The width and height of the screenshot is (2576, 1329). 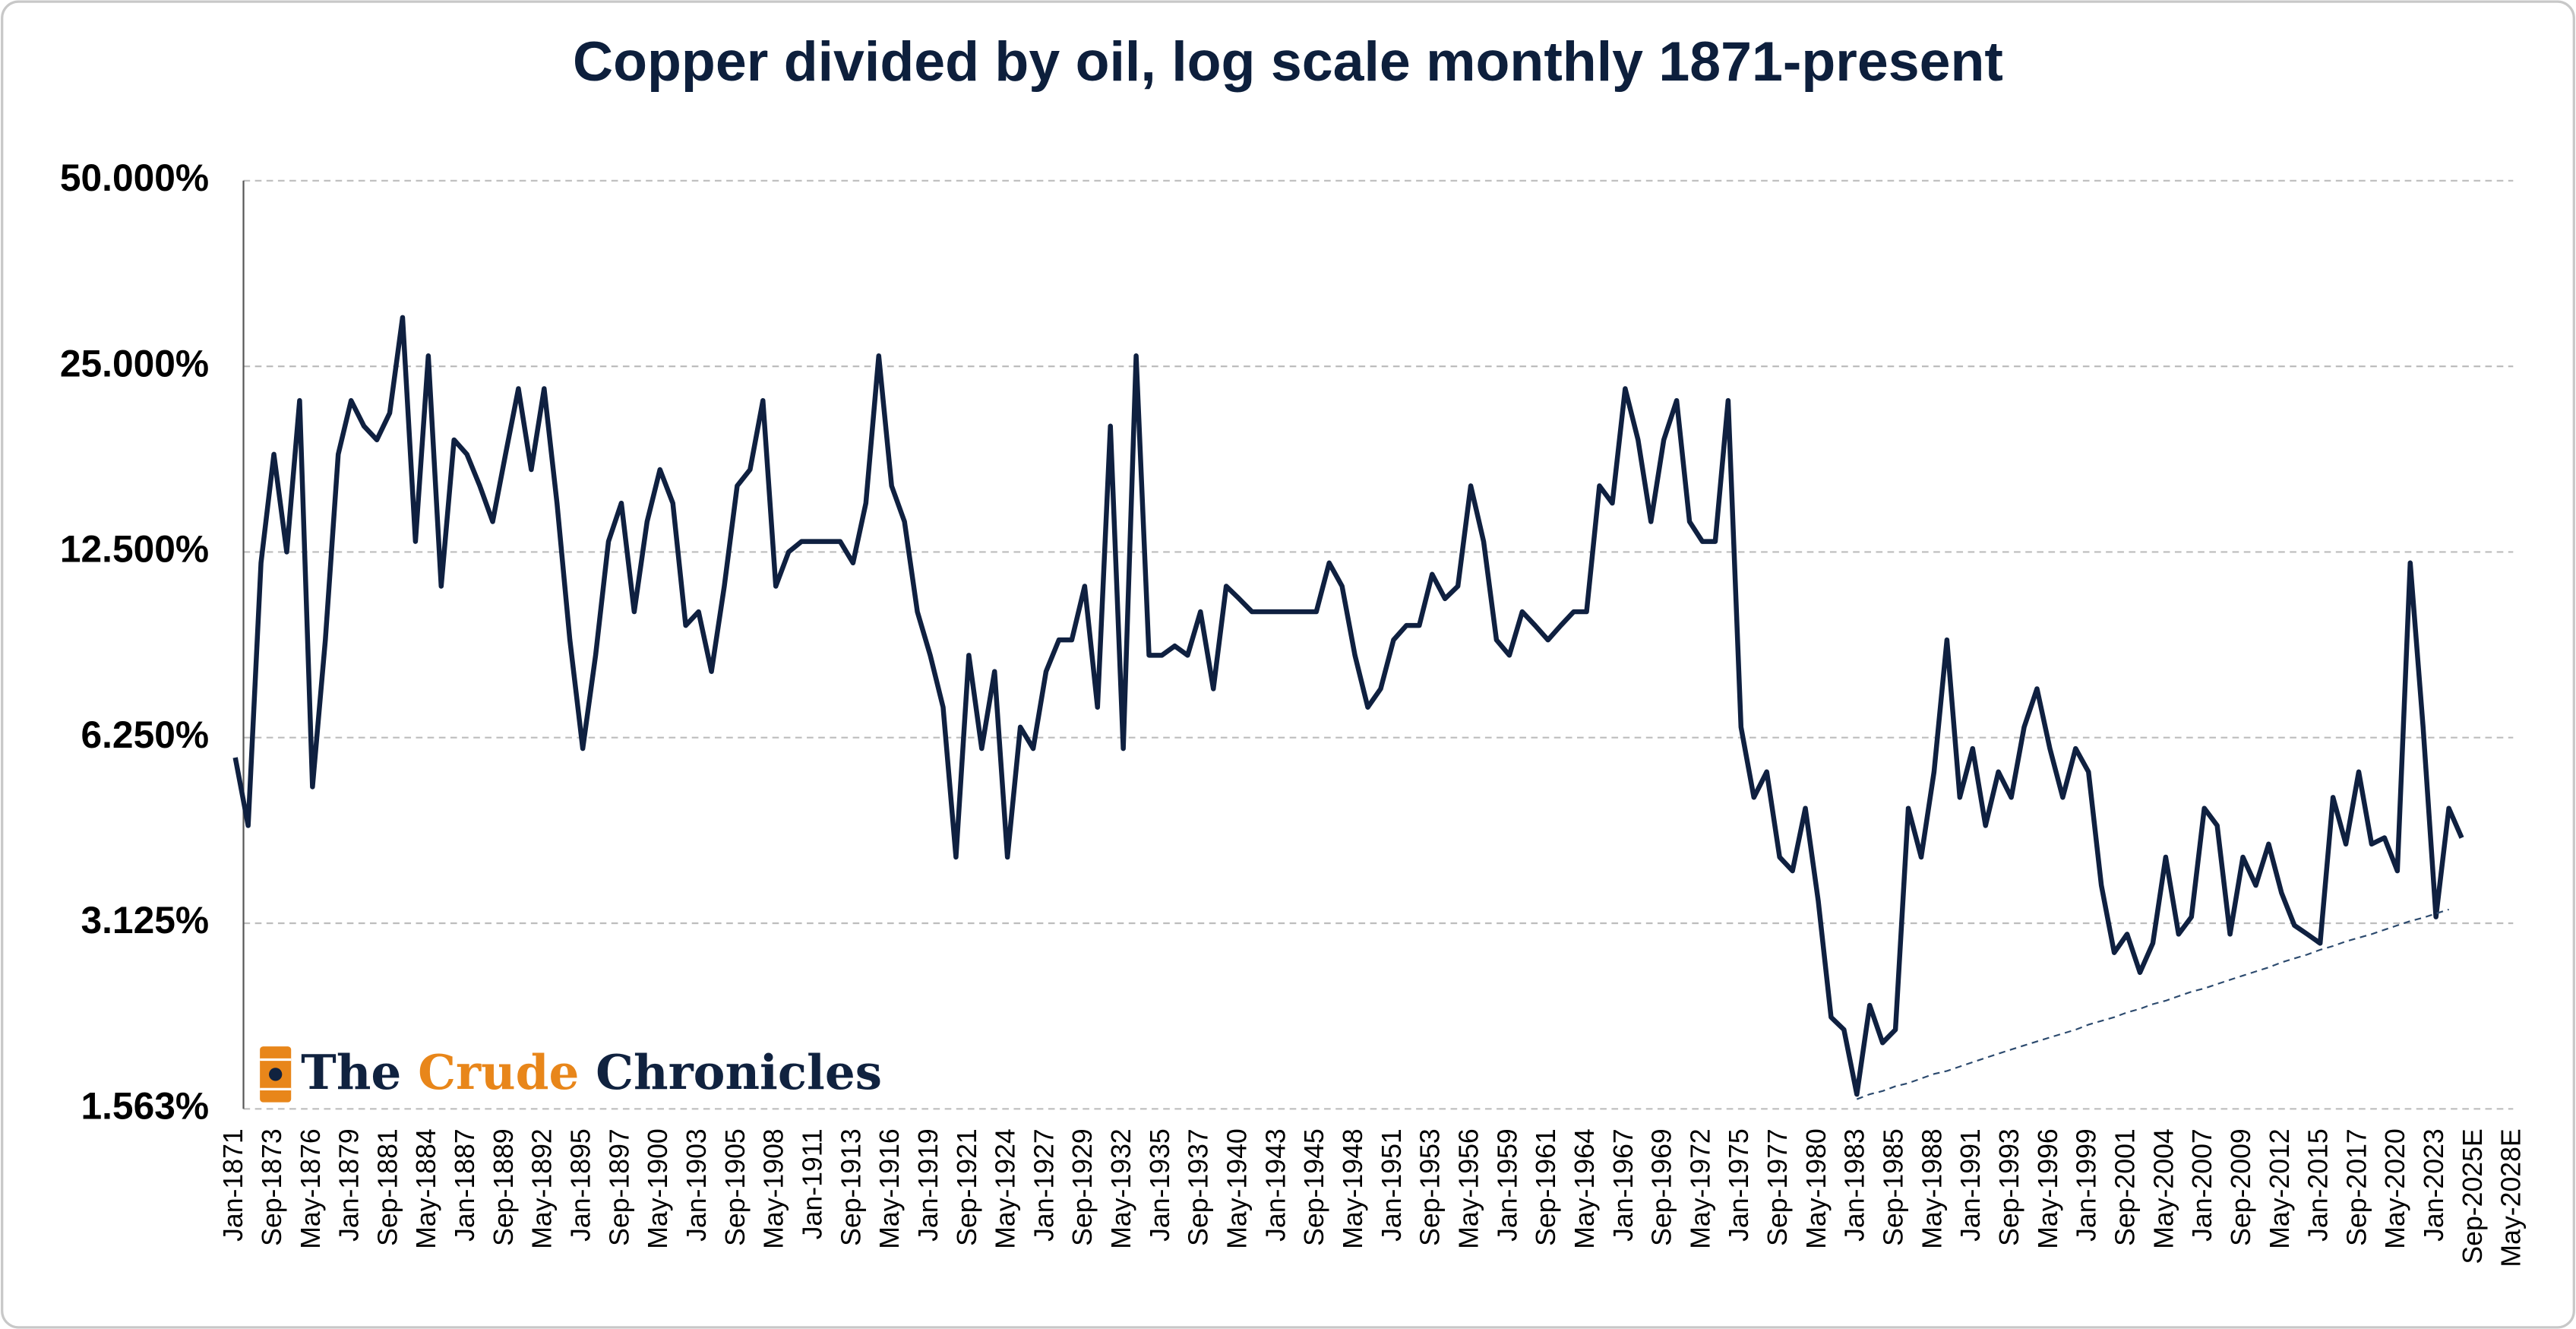 What do you see at coordinates (498, 1072) in the screenshot?
I see `logo-word: Crude` at bounding box center [498, 1072].